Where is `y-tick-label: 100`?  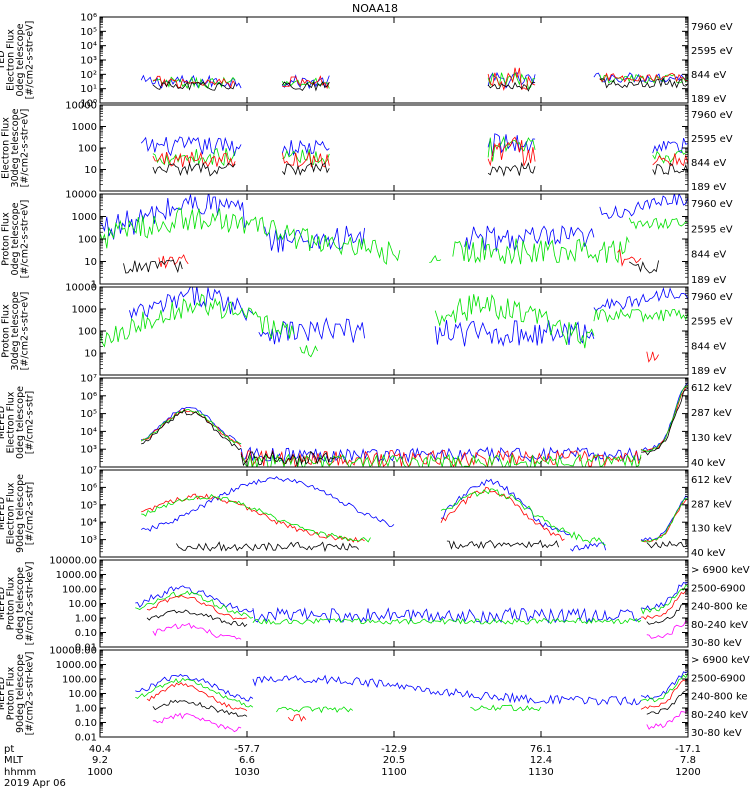 y-tick-label: 100 is located at coordinates (87, 332).